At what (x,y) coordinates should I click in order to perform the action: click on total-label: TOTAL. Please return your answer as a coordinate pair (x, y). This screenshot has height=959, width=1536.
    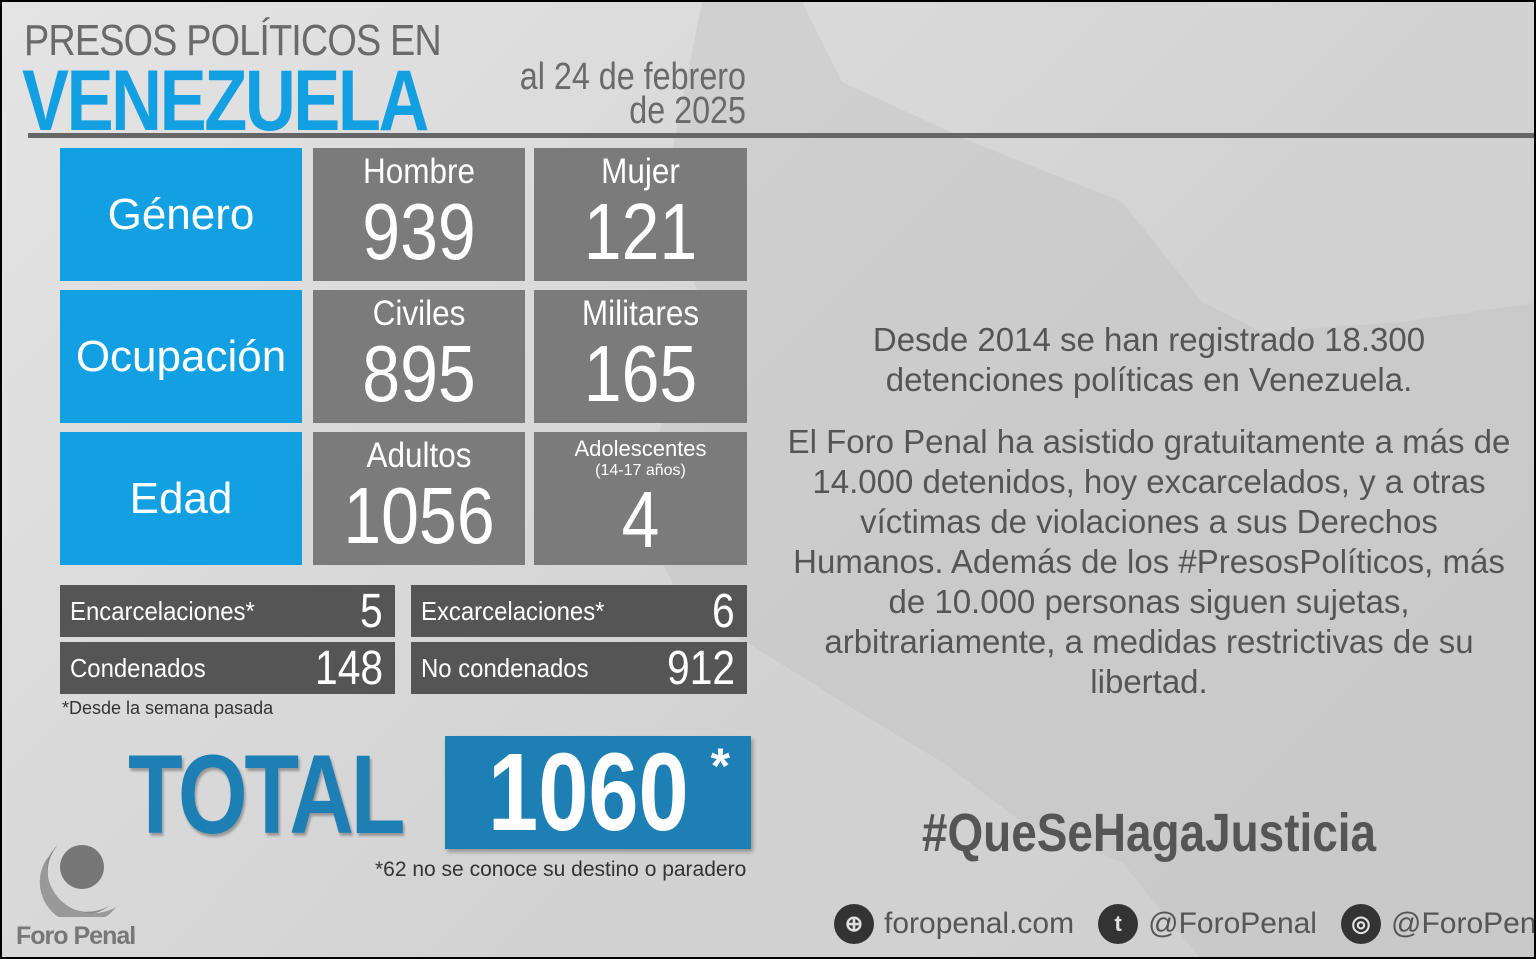
    Looking at the image, I should click on (267, 794).